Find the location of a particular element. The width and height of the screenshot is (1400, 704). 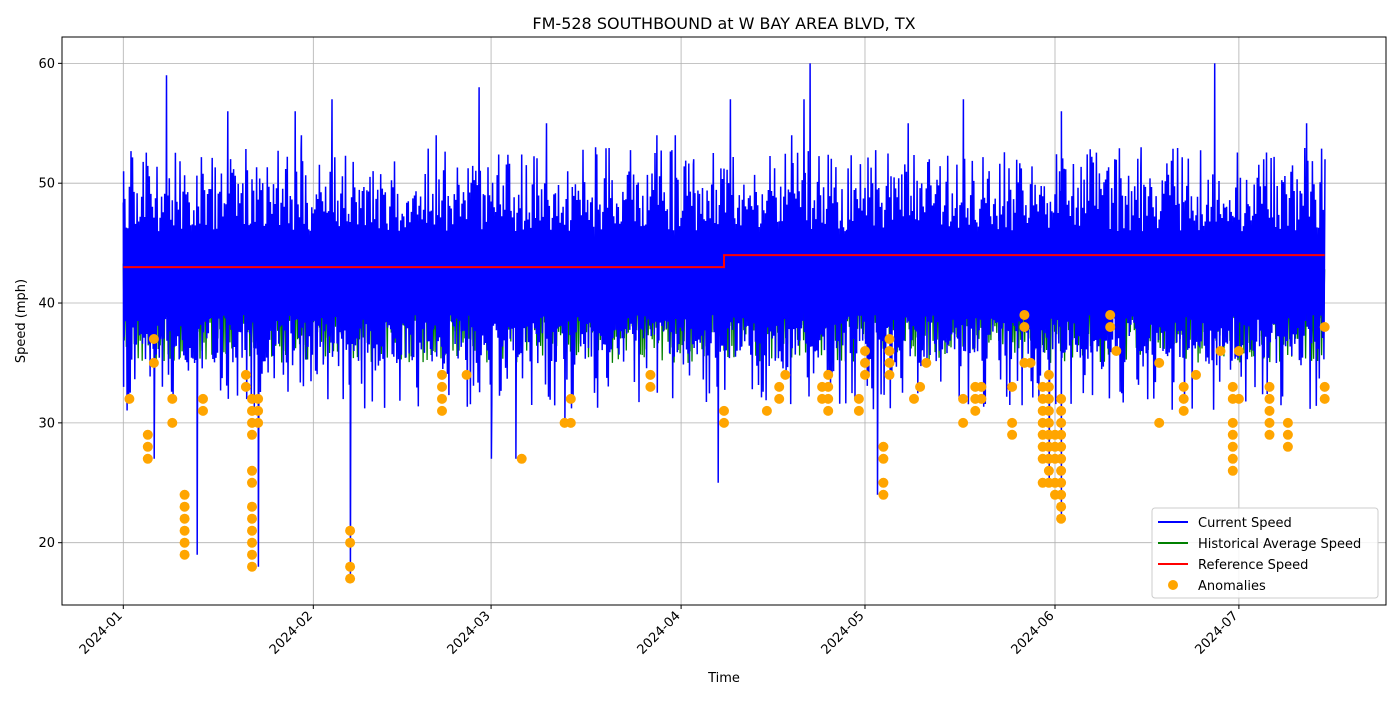

legend-swatch-anomalies is located at coordinates (1173, 585).